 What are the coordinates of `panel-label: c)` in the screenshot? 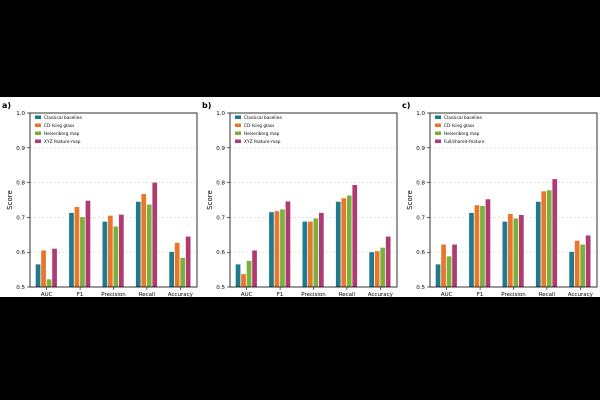 It's located at (406, 105).